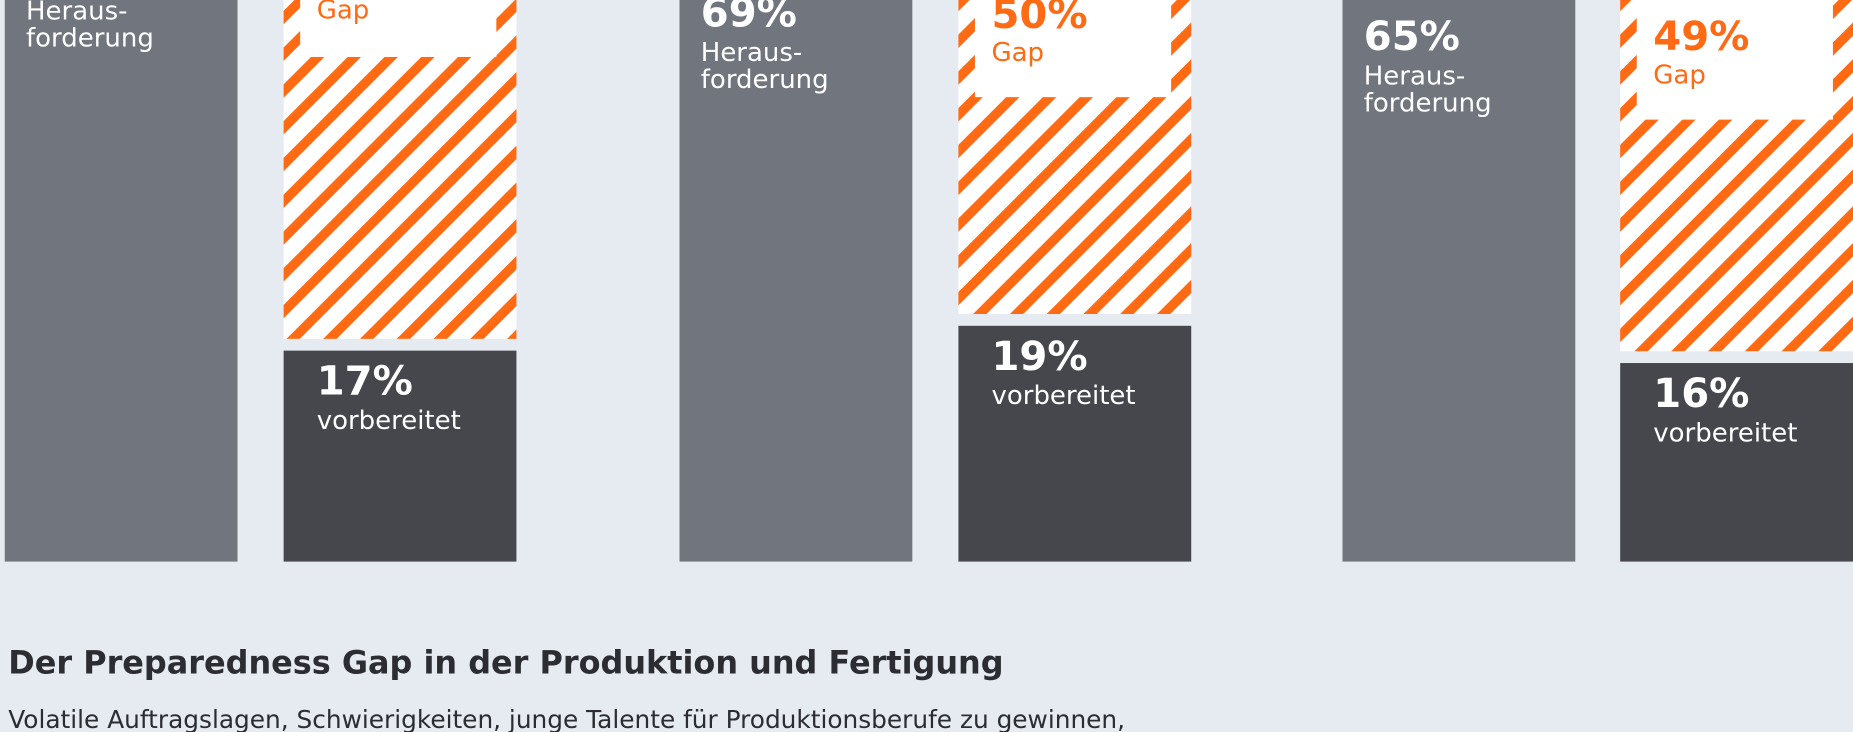  Describe the element at coordinates (1701, 37) in the screenshot. I see `gap-value-label: 49%` at that location.